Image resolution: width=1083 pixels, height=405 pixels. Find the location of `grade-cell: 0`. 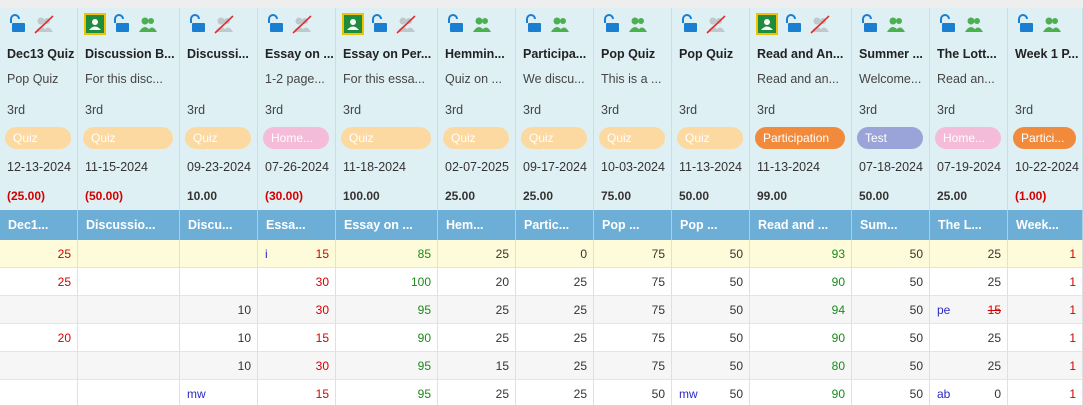

grade-cell: 0 is located at coordinates (555, 254).